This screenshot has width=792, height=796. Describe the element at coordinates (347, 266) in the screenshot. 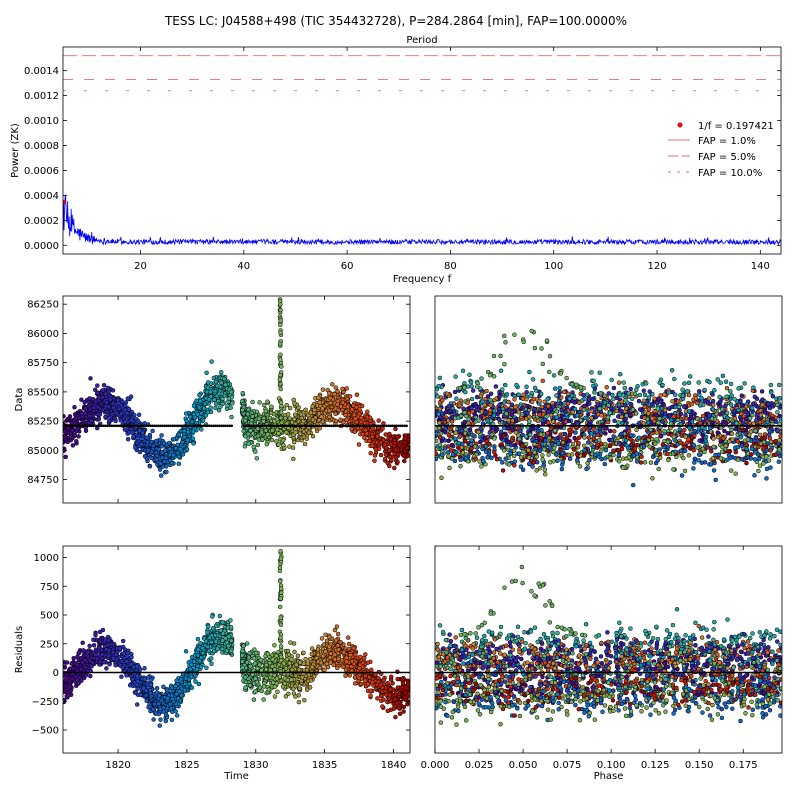

I see `x-tick-label: 60` at that location.